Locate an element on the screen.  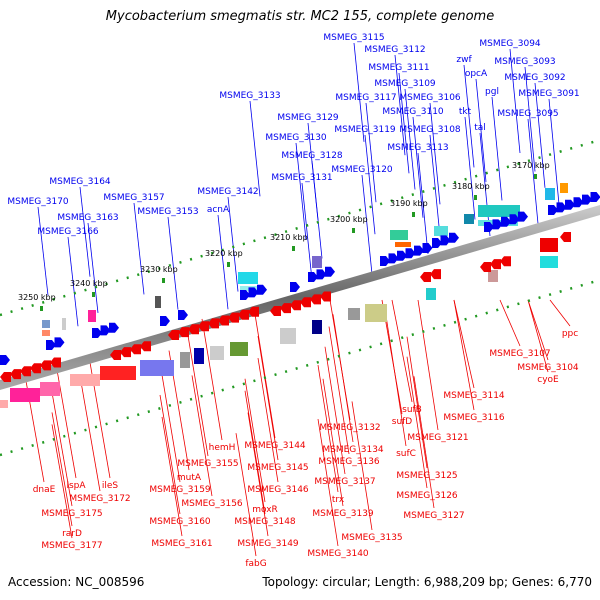
scale-tick-label: 3210 kbp is located at coordinates (289, 237).